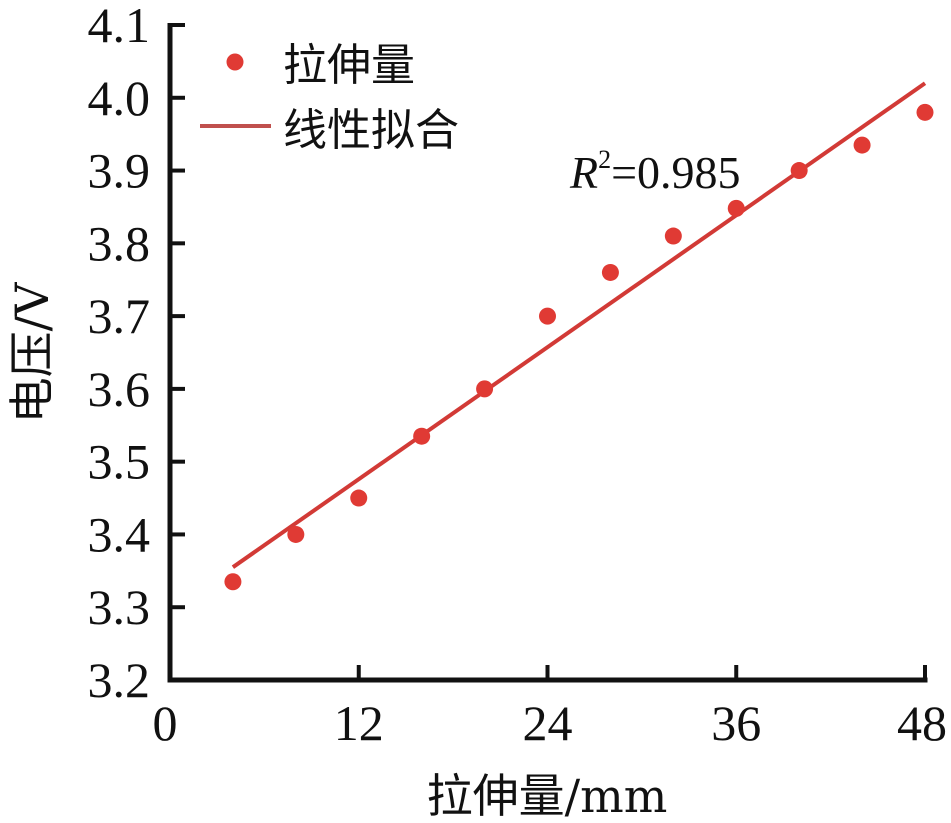 This screenshot has height=823, width=951. I want to click on x-tick-label: 0, so click(165, 723).